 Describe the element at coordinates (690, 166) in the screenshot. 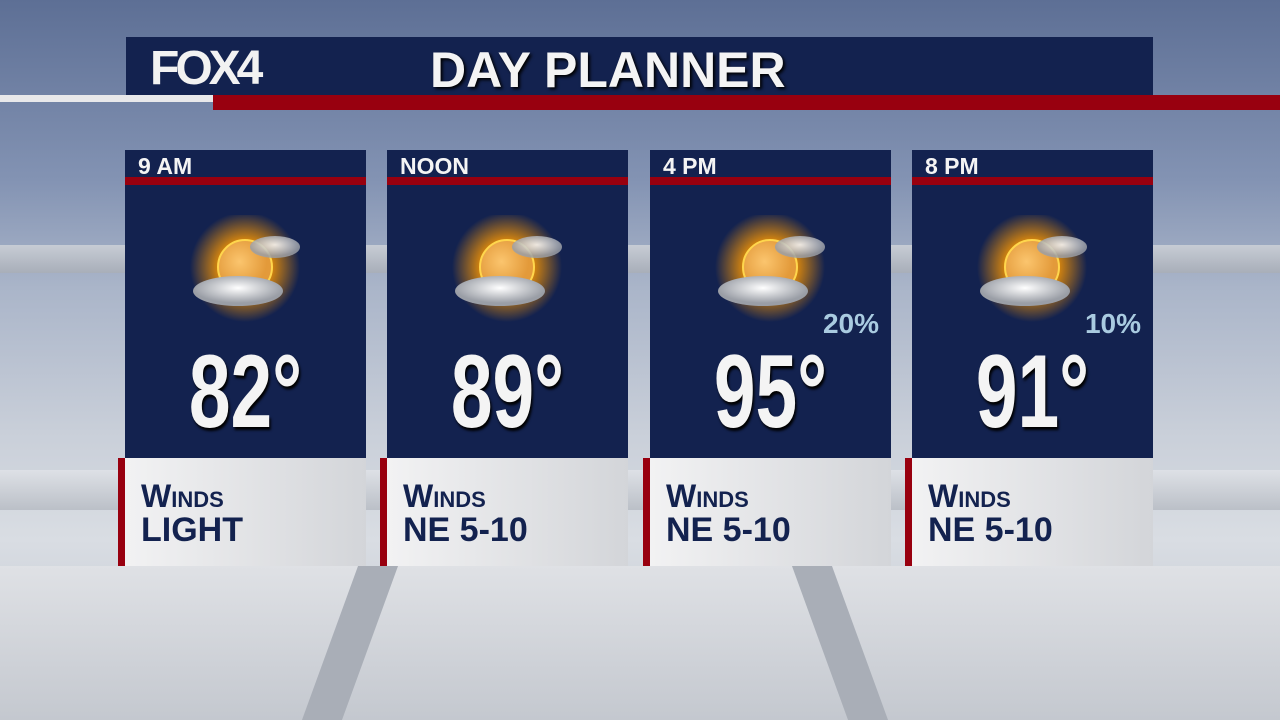

I see `time-label: 4 PM` at that location.